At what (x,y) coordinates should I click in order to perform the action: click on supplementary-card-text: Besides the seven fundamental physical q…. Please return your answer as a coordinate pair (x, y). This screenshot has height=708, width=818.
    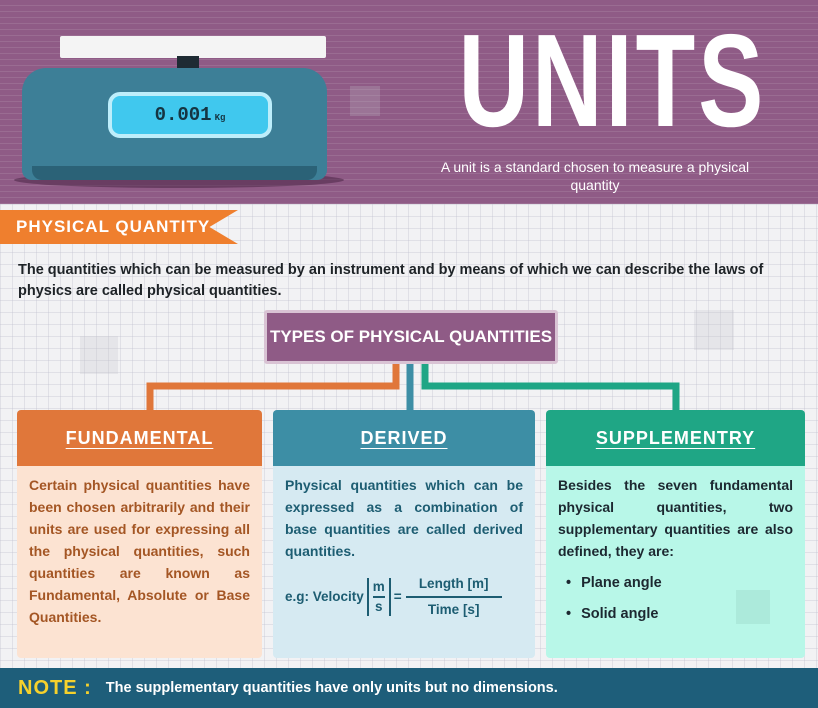
    Looking at the image, I should click on (675, 518).